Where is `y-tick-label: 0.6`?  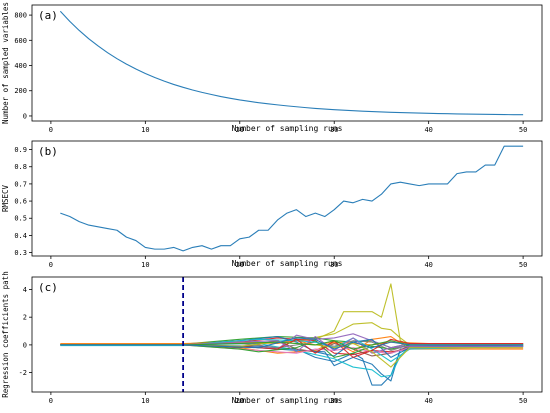 y-tick-label: 0.6 is located at coordinates (20, 202).